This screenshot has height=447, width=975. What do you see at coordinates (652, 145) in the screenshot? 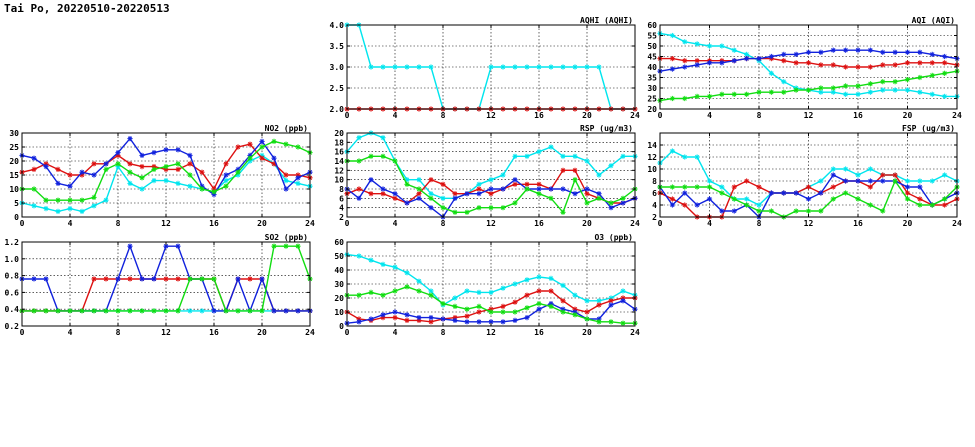
I see `y-tick-label: 14` at bounding box center [652, 145].